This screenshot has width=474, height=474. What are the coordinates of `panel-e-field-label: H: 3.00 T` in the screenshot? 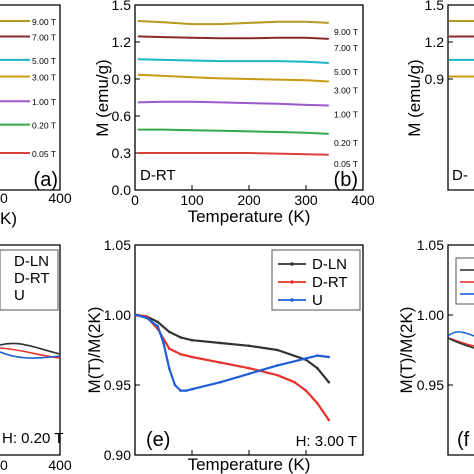 It's located at (326, 441).